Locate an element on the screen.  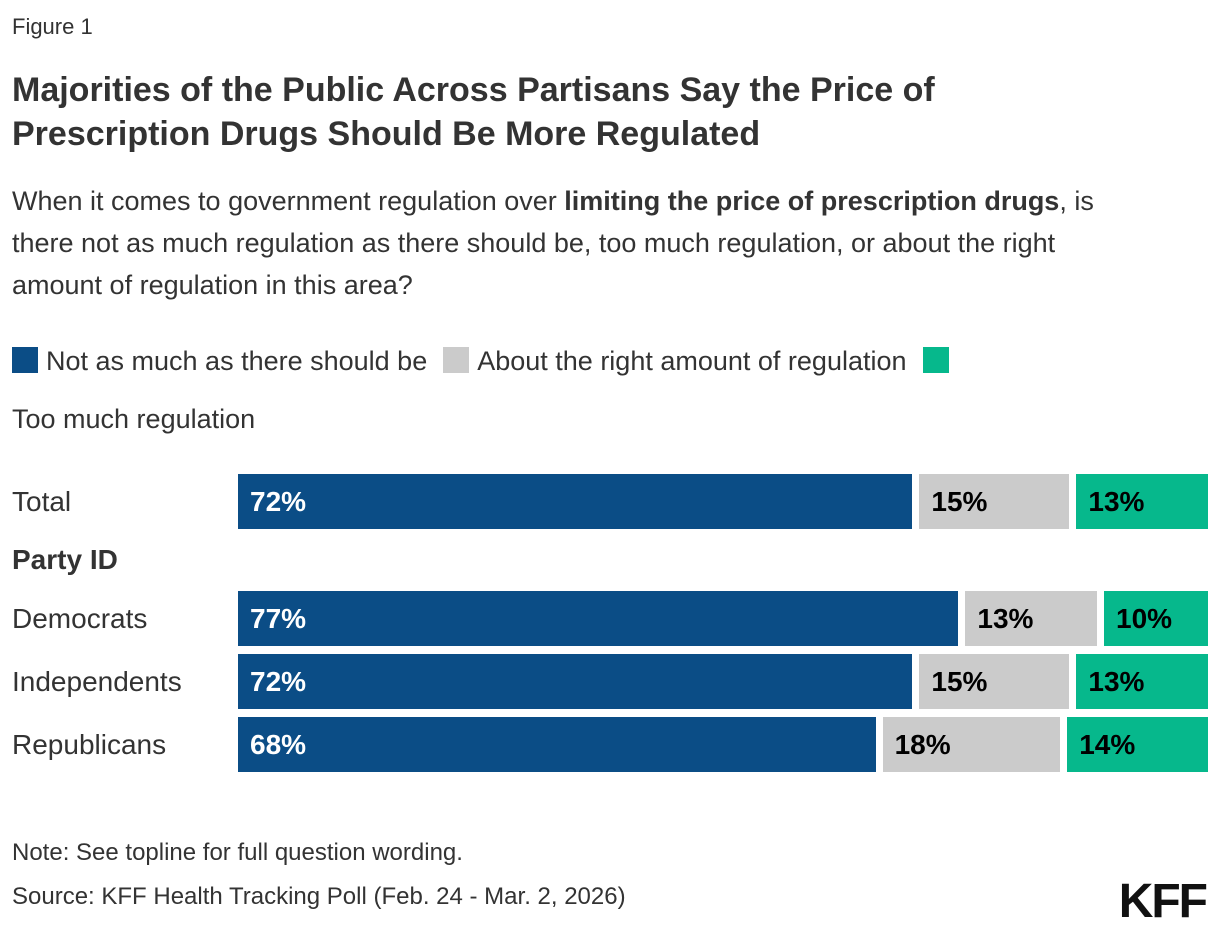
legend-label: Not as much as there should be is located at coordinates (237, 361).